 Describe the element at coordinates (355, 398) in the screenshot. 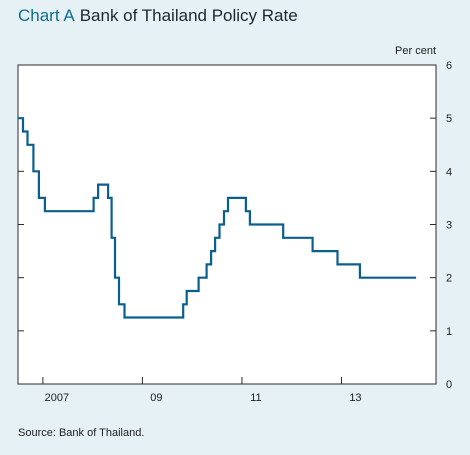

I see `x-tick-label: 13` at that location.